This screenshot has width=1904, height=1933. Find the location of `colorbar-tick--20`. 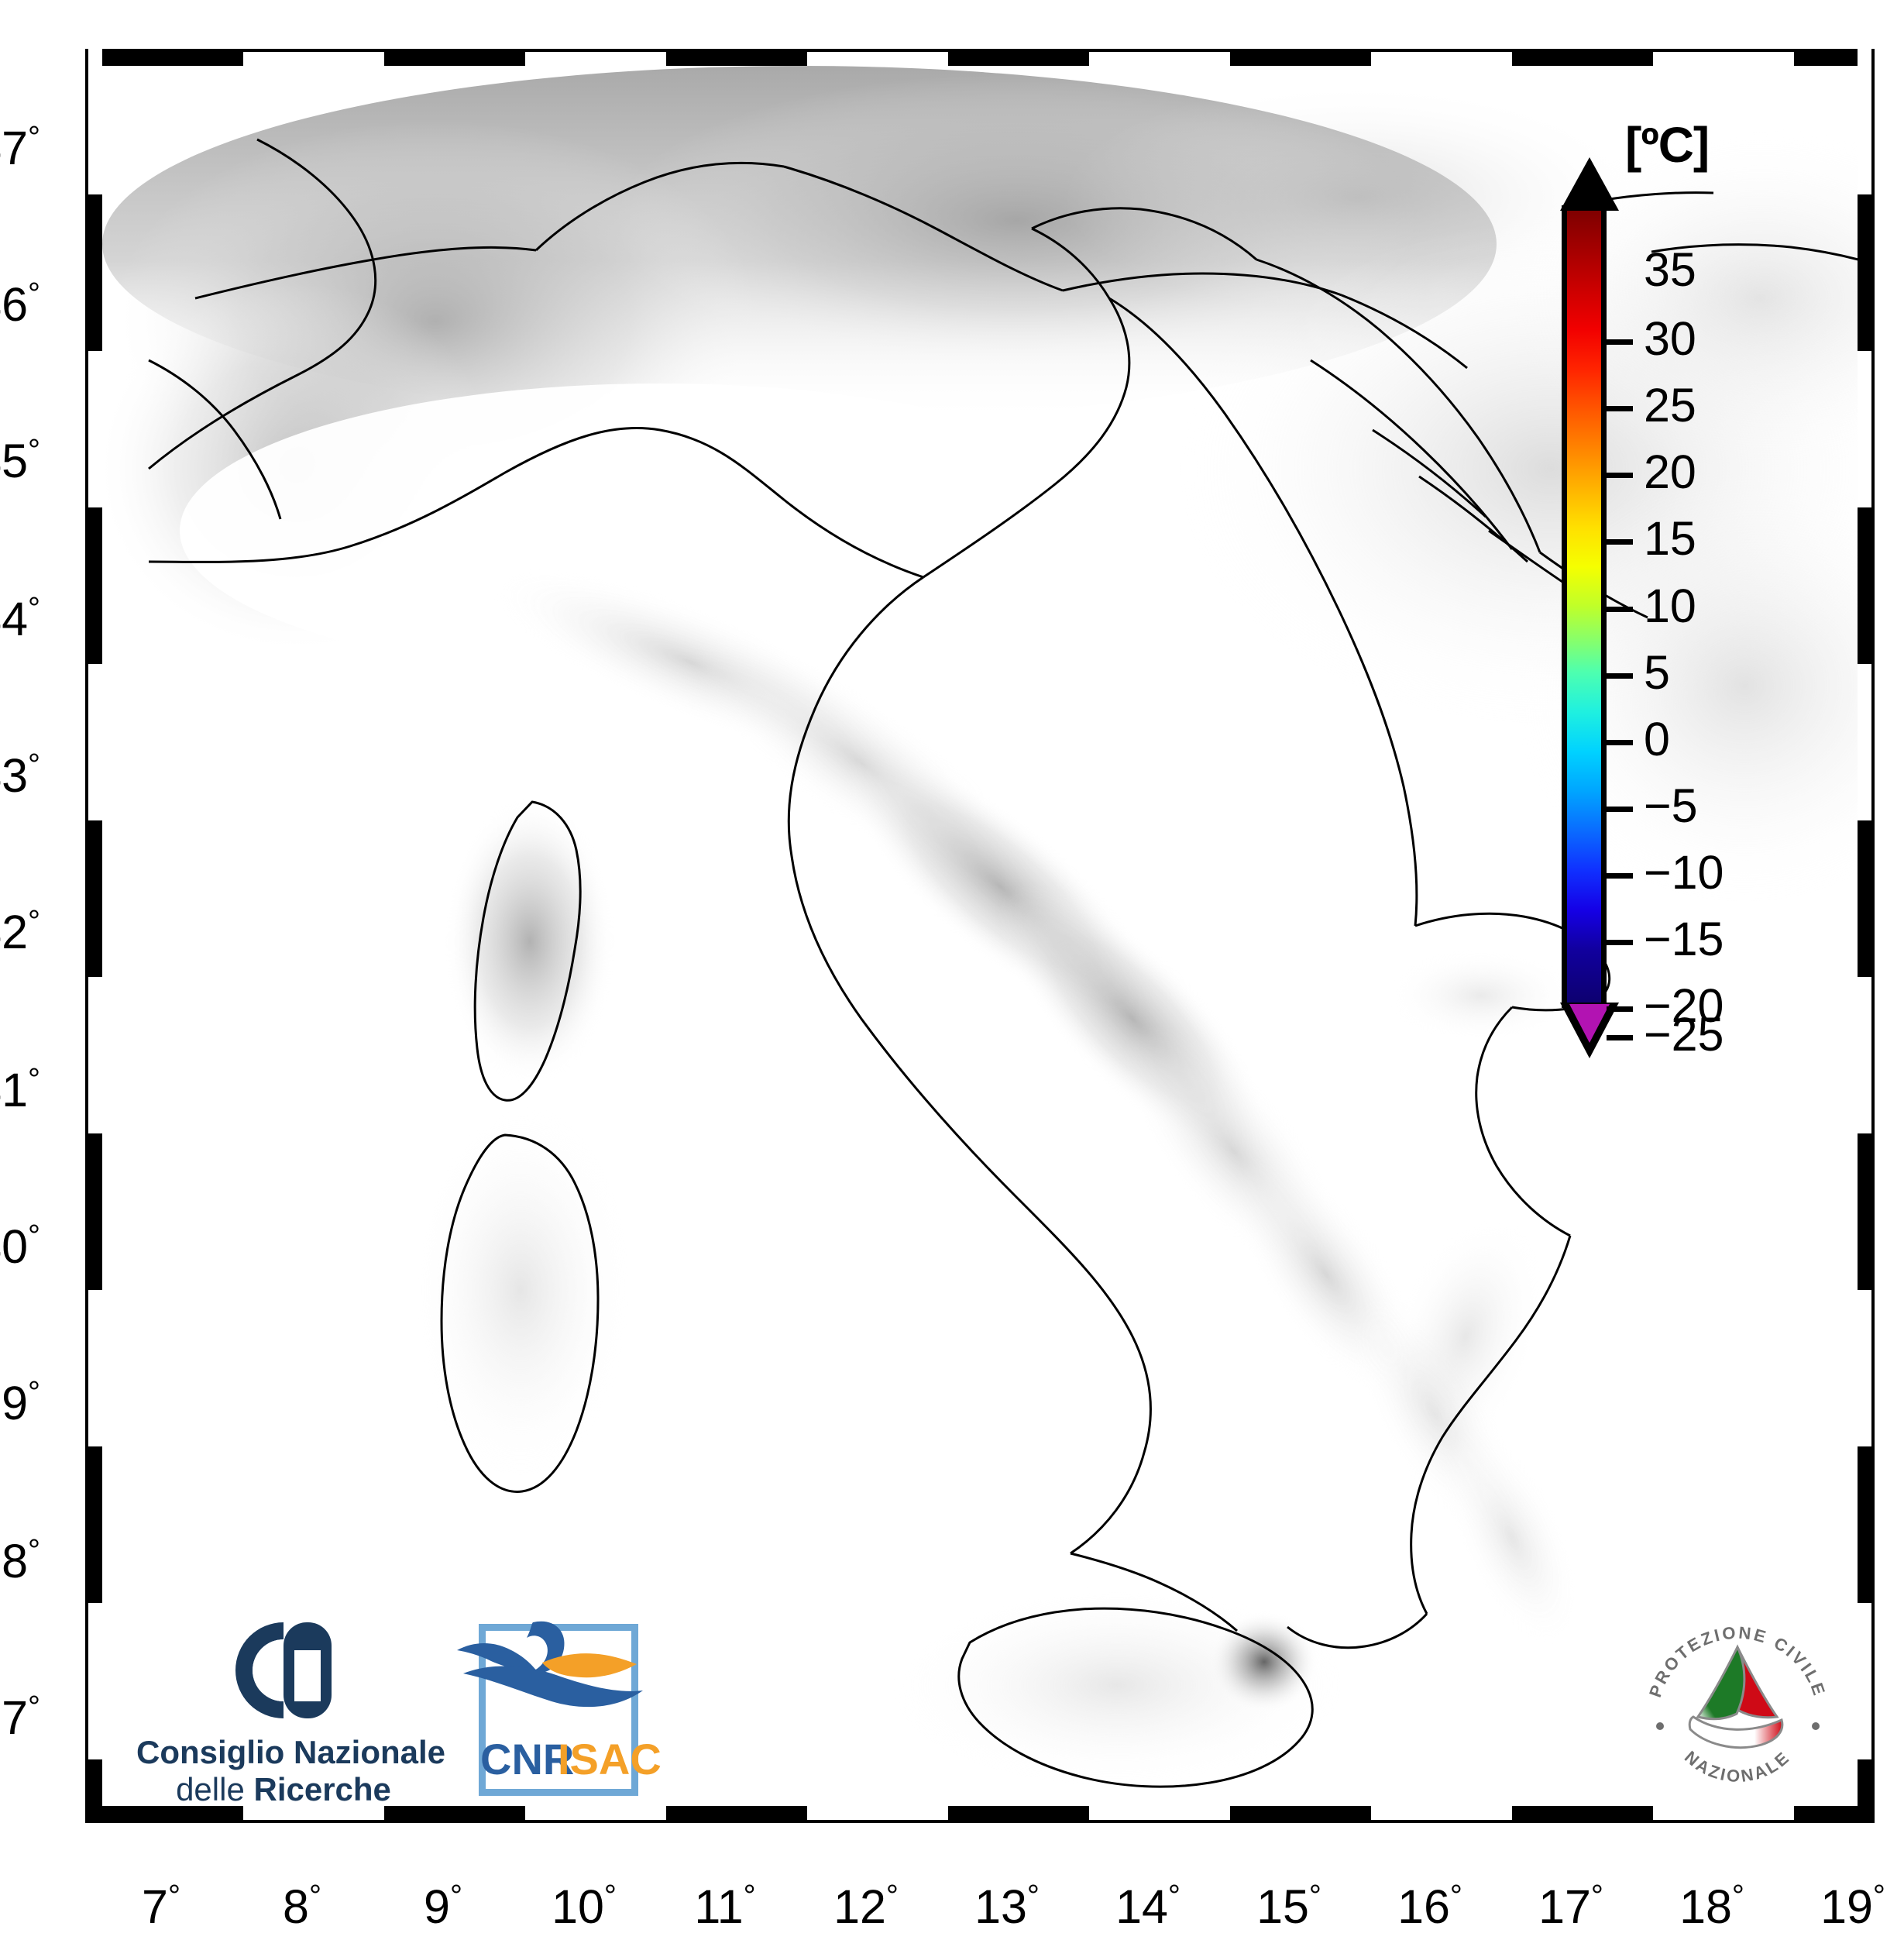

colorbar-tick--20 is located at coordinates (1620, 1009).